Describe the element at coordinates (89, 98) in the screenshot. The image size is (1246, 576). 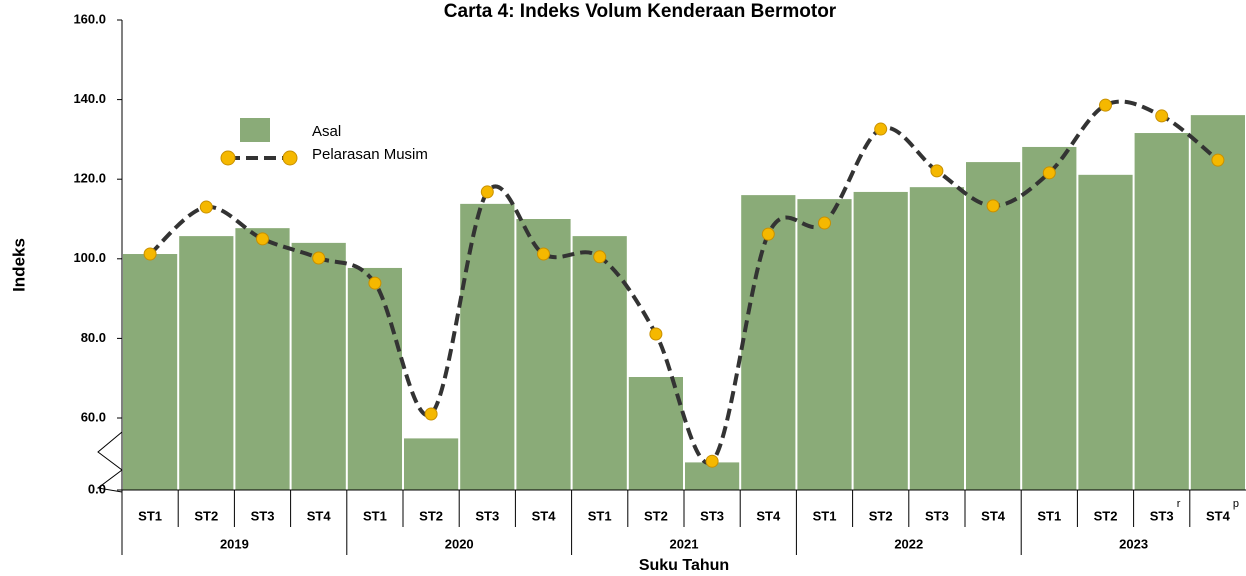
I see `y-tick-label: 140.0` at that location.